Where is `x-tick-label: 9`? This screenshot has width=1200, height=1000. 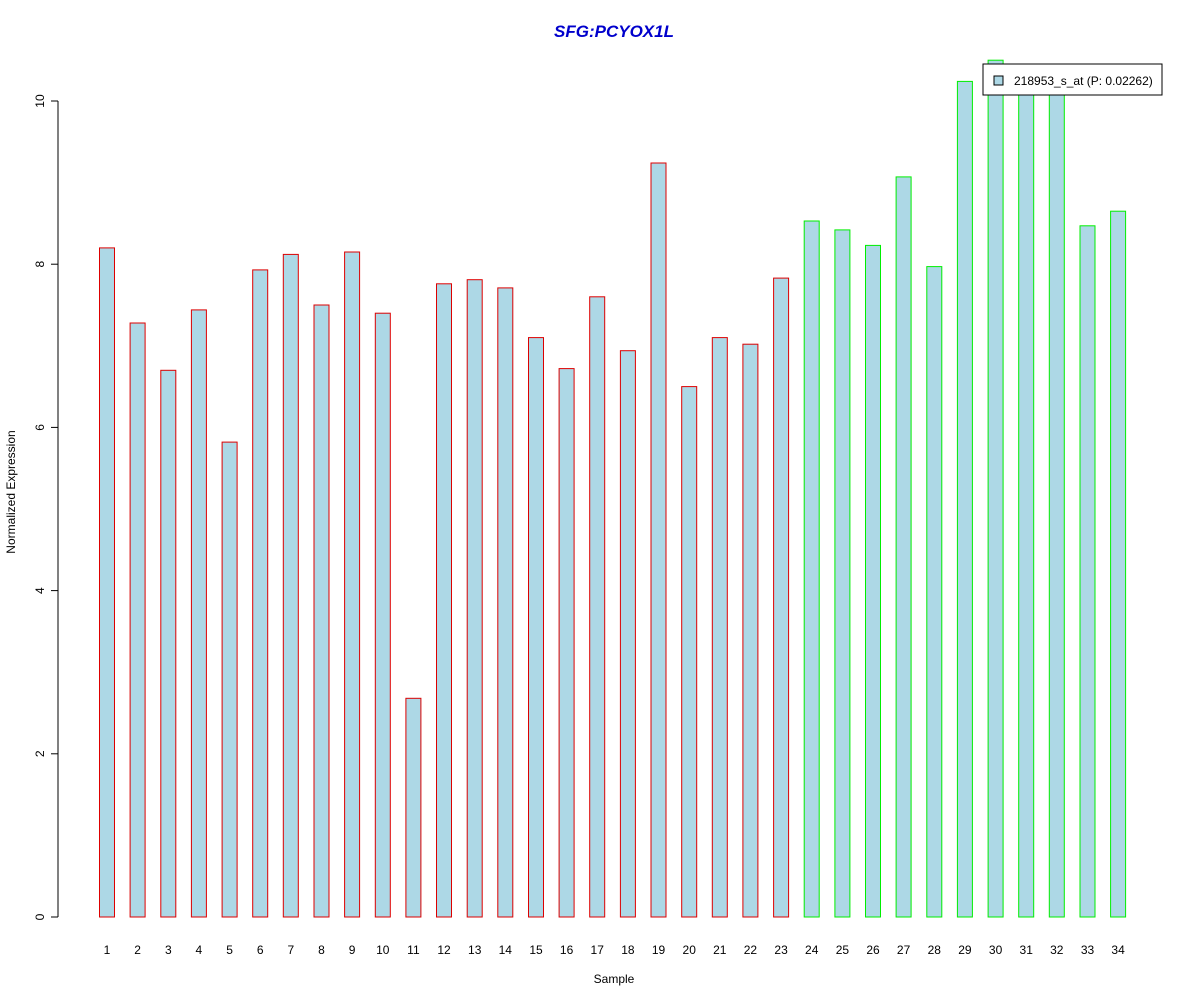
x-tick-label: 9 is located at coordinates (352, 950).